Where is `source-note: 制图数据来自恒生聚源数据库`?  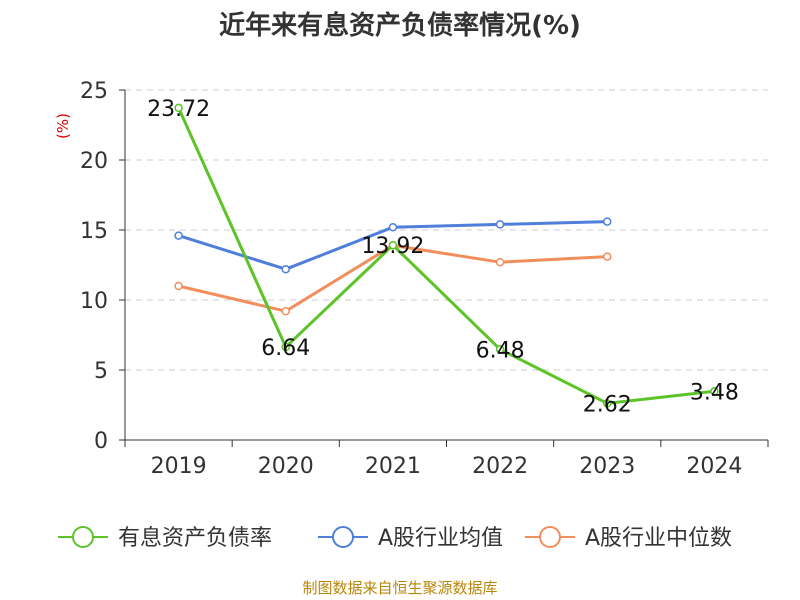
source-note: 制图数据来自恒生聚源数据库 is located at coordinates (399, 588).